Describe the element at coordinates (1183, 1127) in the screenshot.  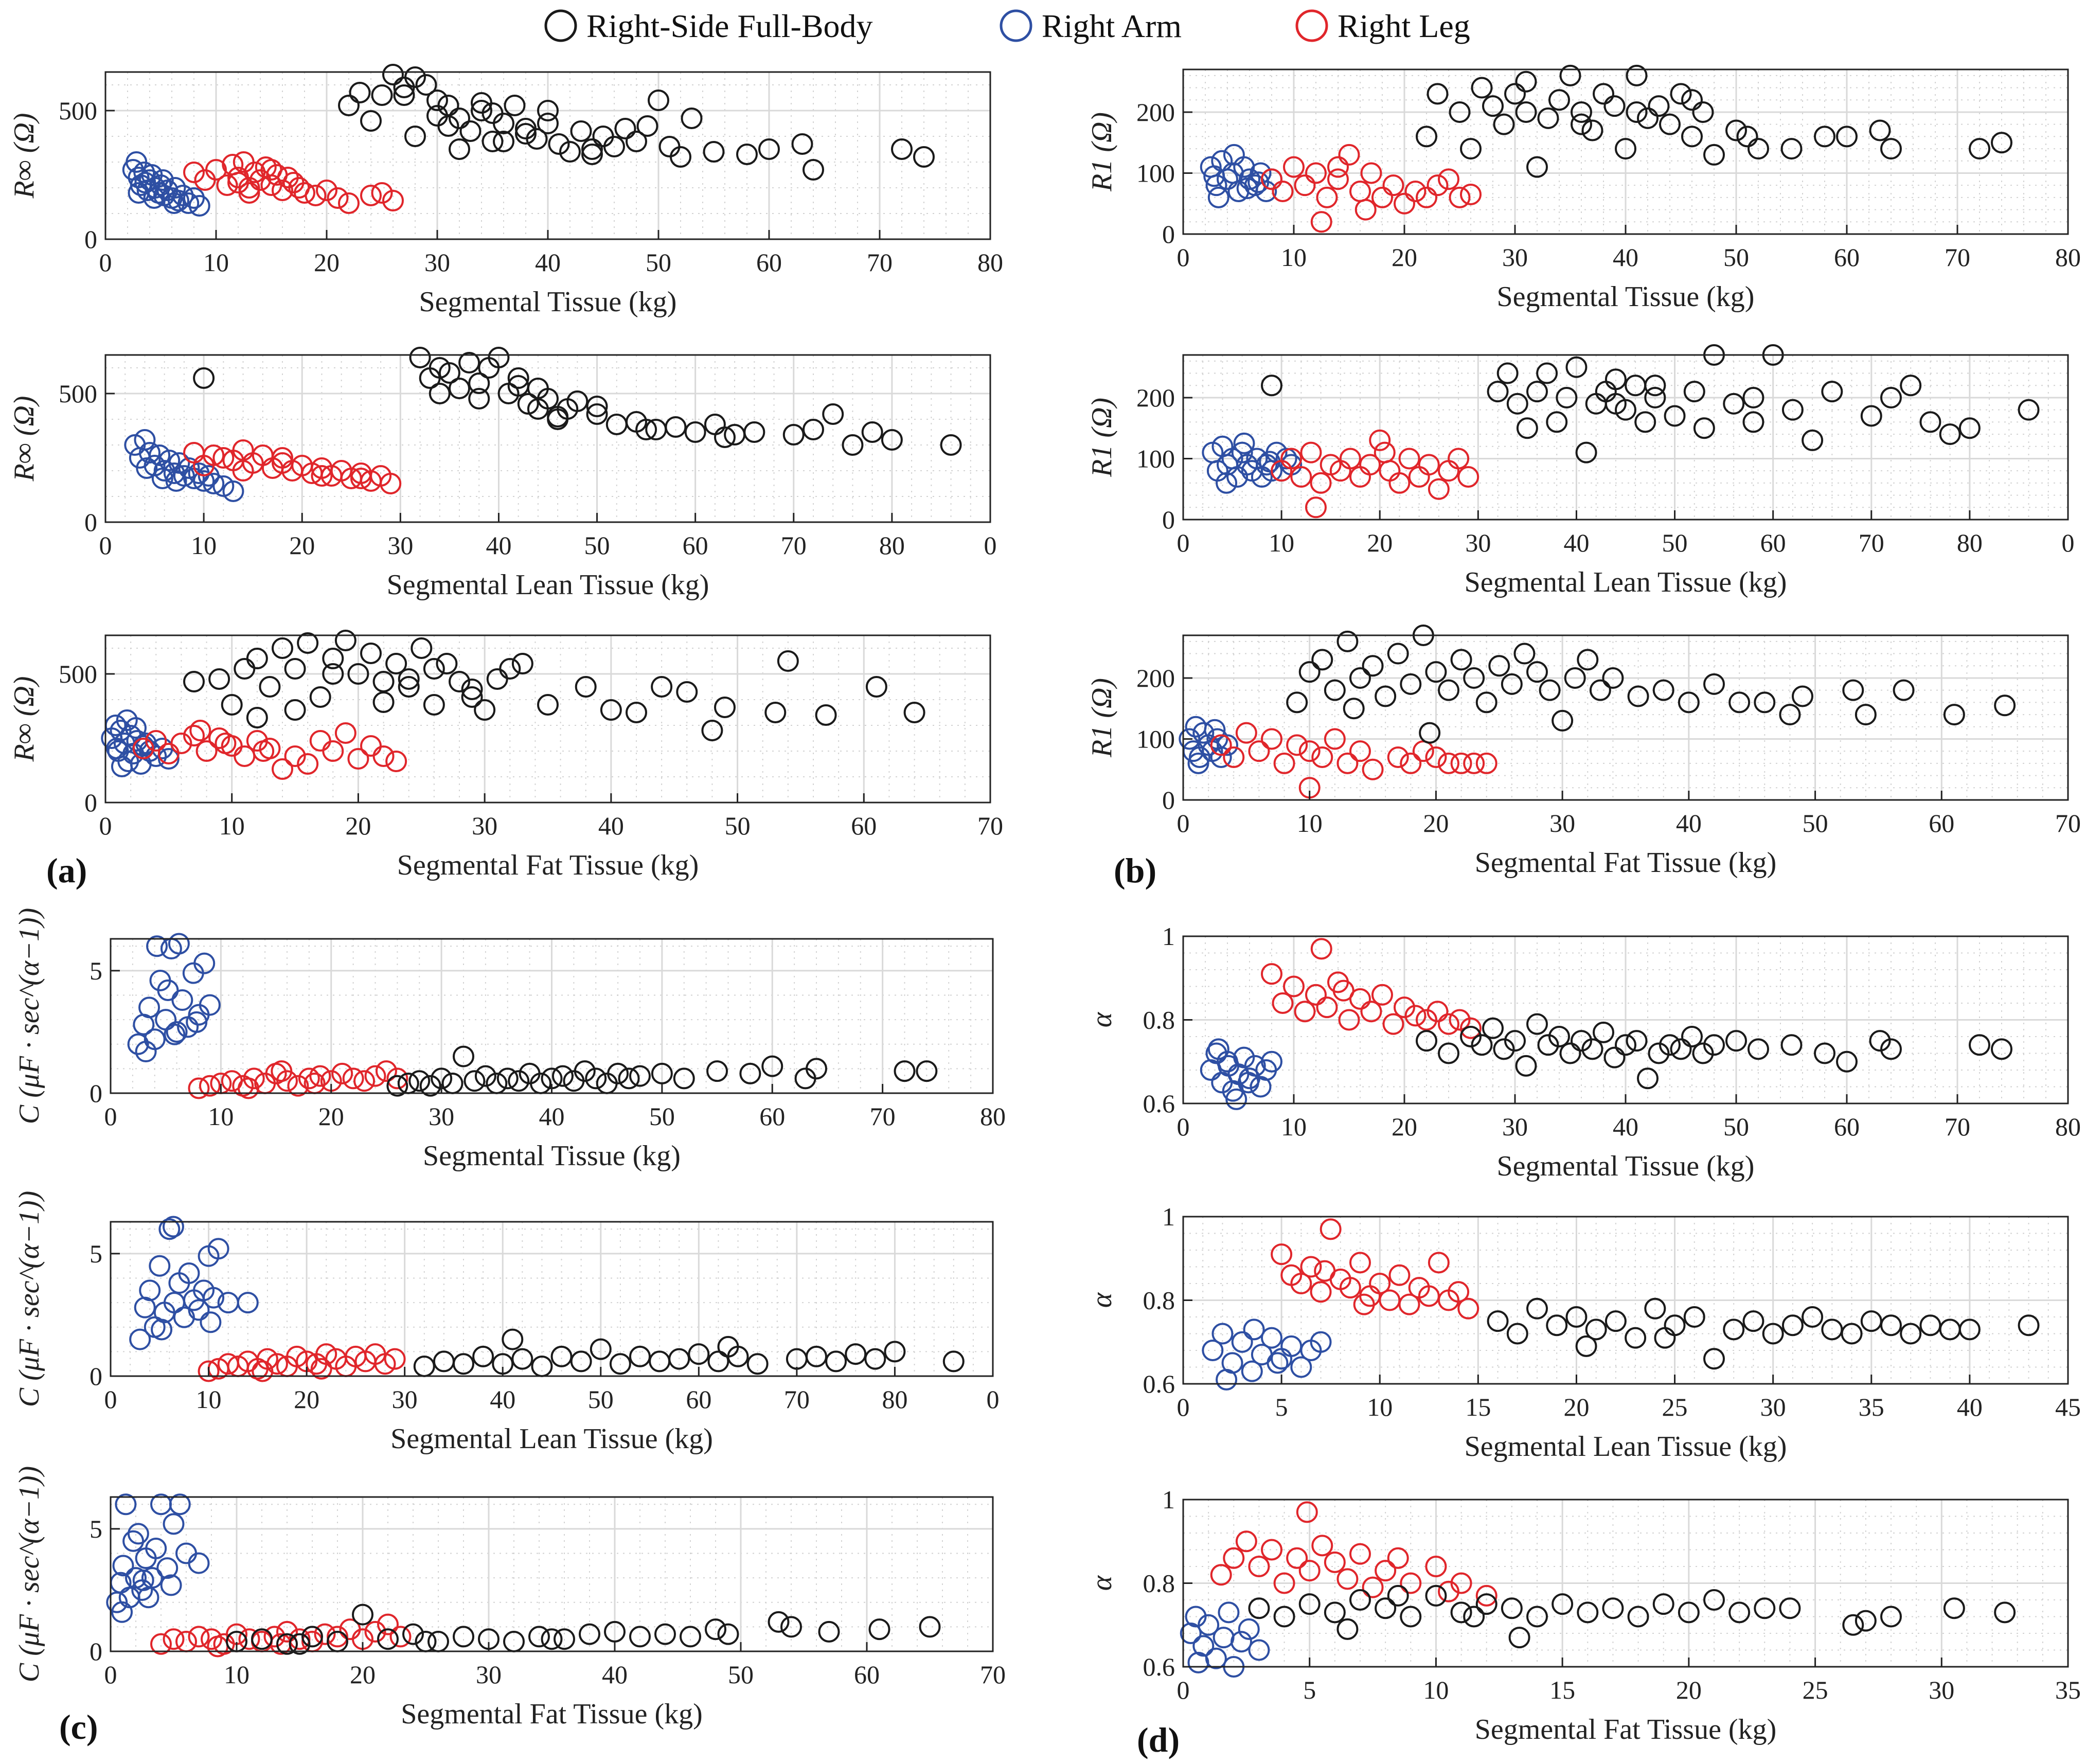
I see `x-tick-label: 0` at that location.